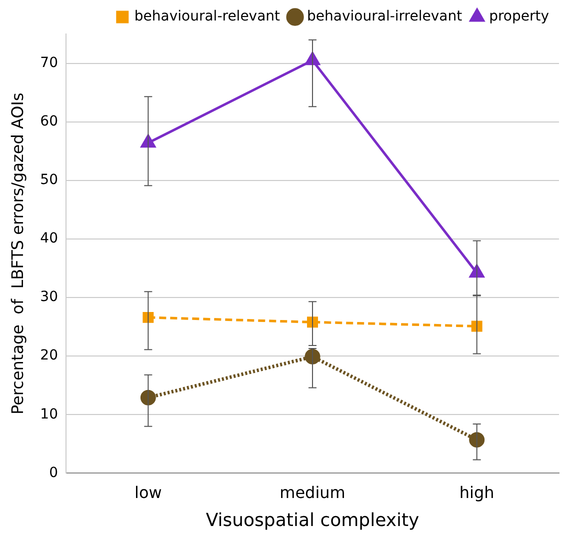 This screenshot has height=541, width=574. I want to click on legend-label: property, so click(519, 16).